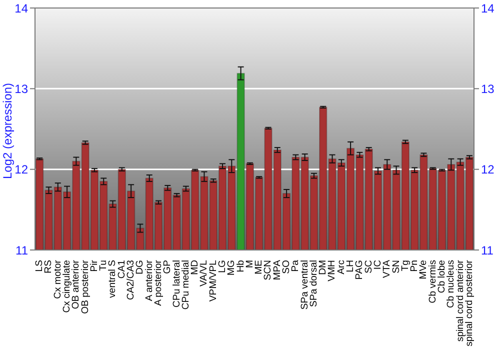  I want to click on x-tick-label: MD, so click(195, 267).